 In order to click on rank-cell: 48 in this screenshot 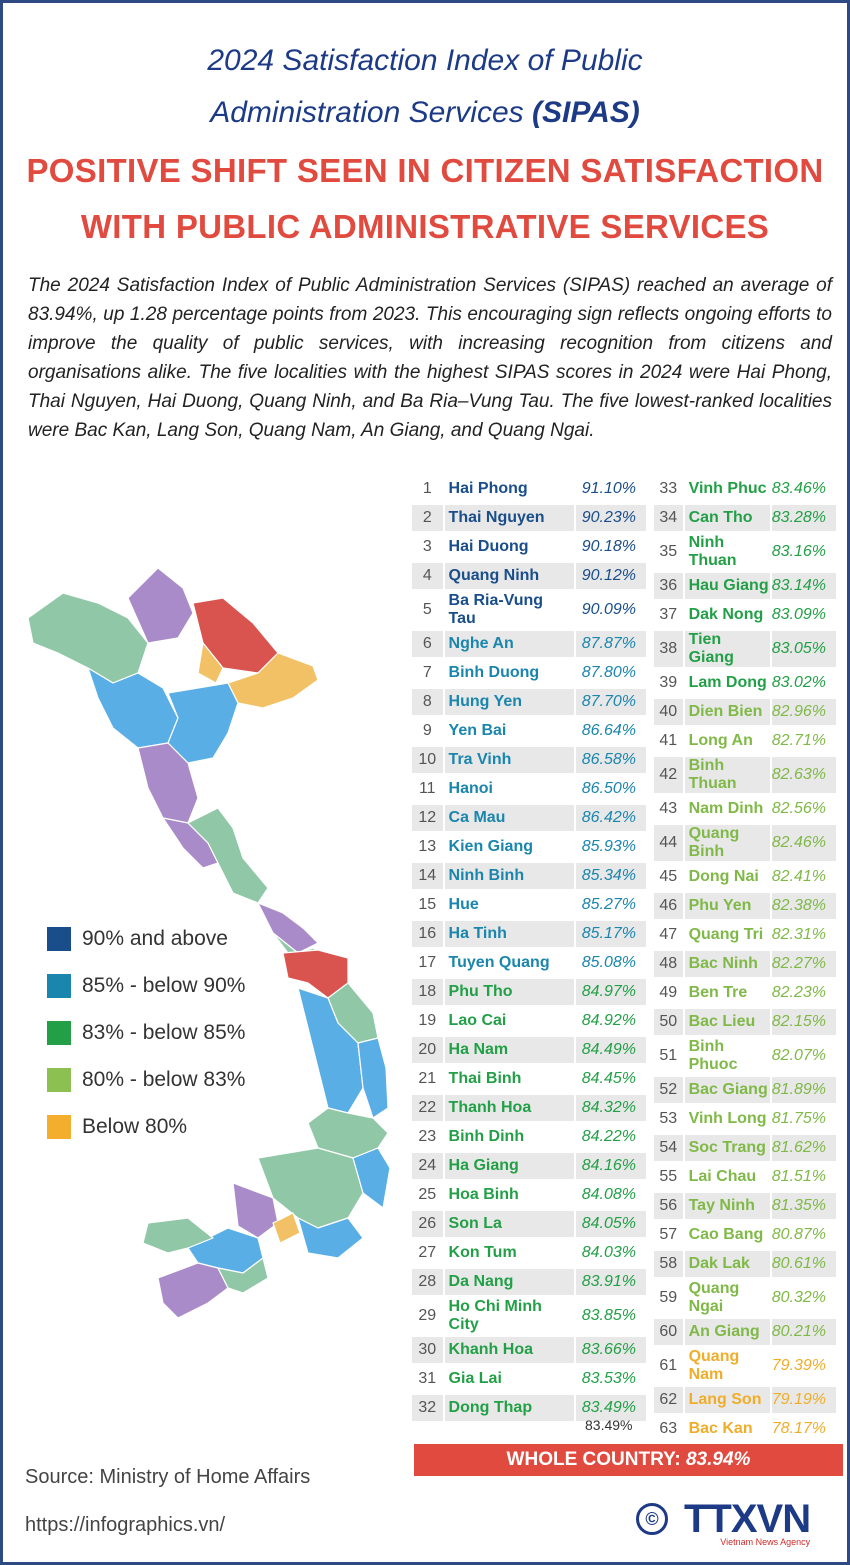, I will do `click(668, 964)`.